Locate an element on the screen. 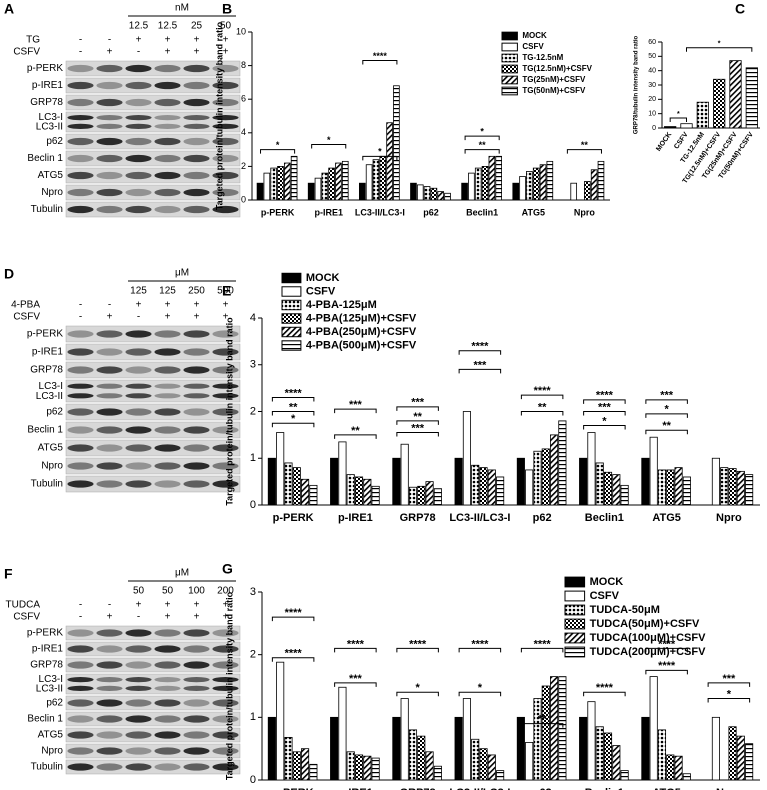 Image resolution: width=767 pixels, height=790 pixels. y-tick-label: 50 is located at coordinates (652, 56).